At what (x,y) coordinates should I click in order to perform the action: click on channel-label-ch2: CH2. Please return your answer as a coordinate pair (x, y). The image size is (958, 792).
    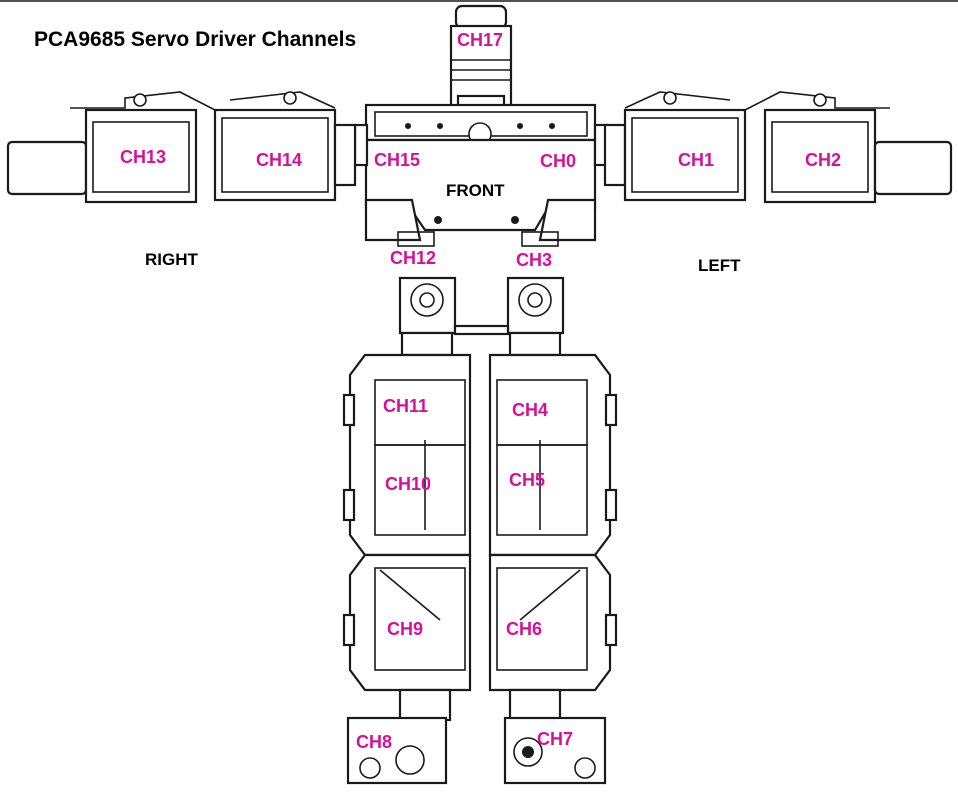
    Looking at the image, I should click on (823, 160).